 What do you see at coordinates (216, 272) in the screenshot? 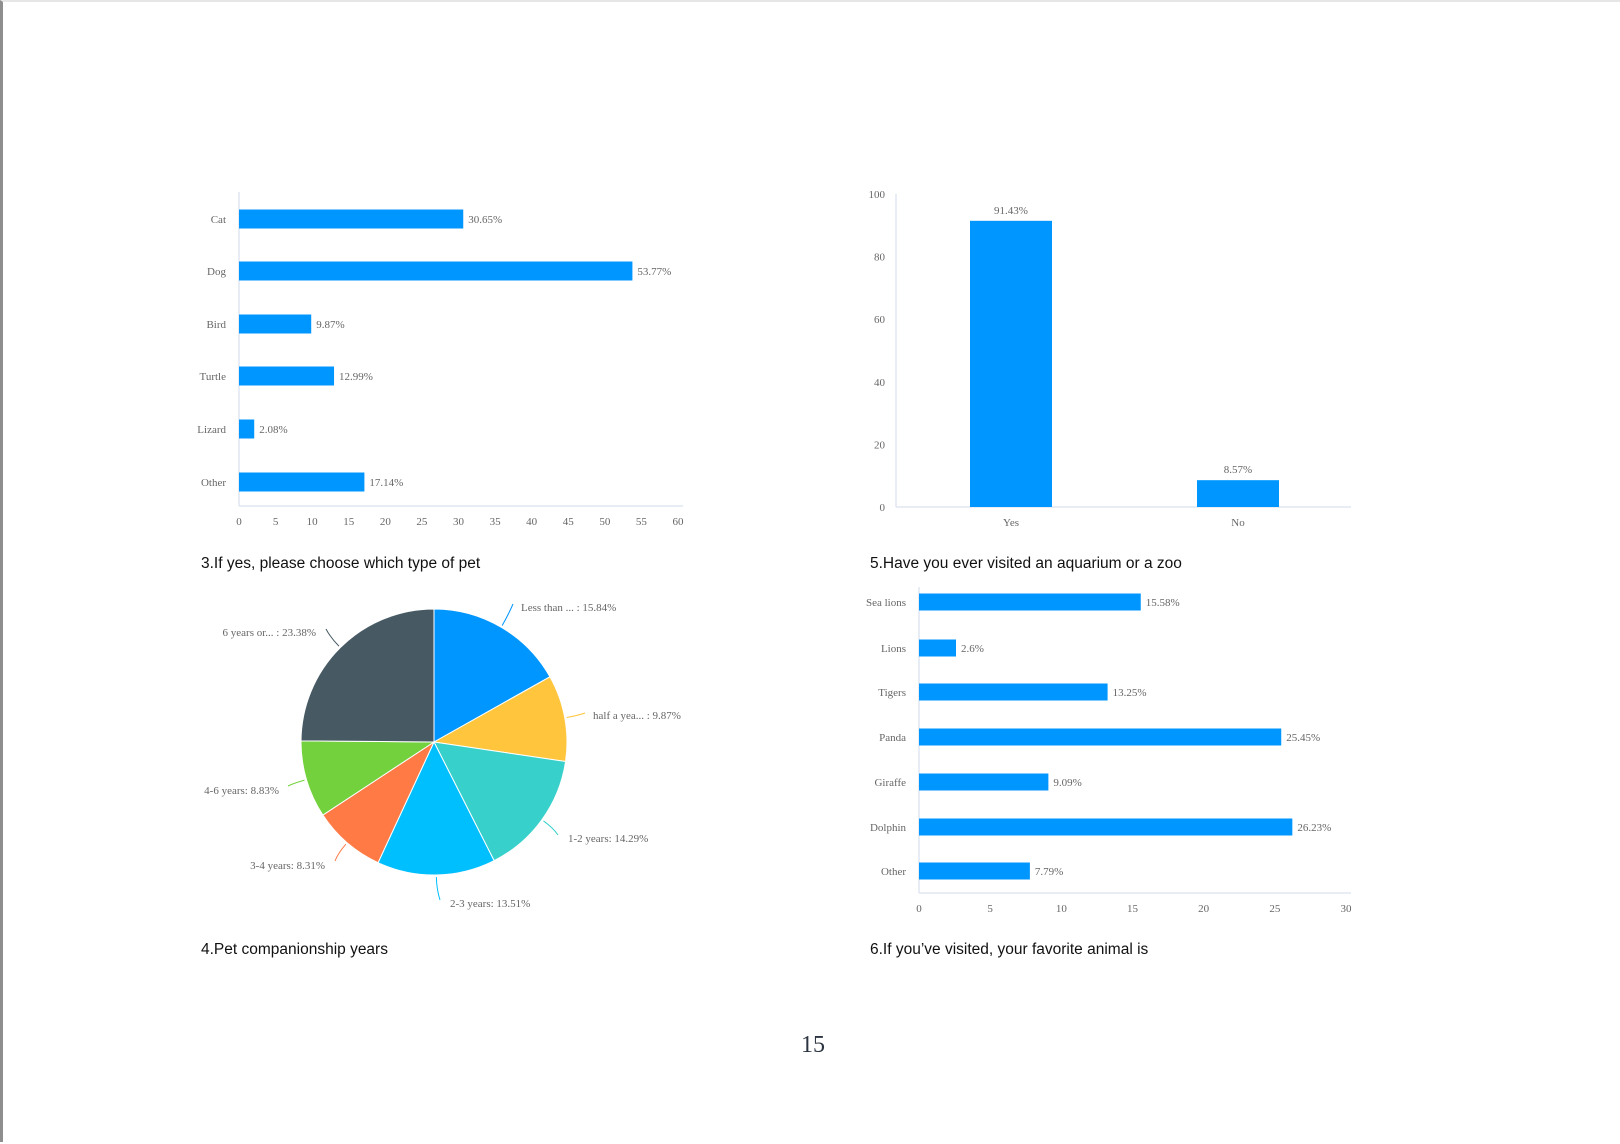
I see `pet-type-category-label: Dog` at bounding box center [216, 272].